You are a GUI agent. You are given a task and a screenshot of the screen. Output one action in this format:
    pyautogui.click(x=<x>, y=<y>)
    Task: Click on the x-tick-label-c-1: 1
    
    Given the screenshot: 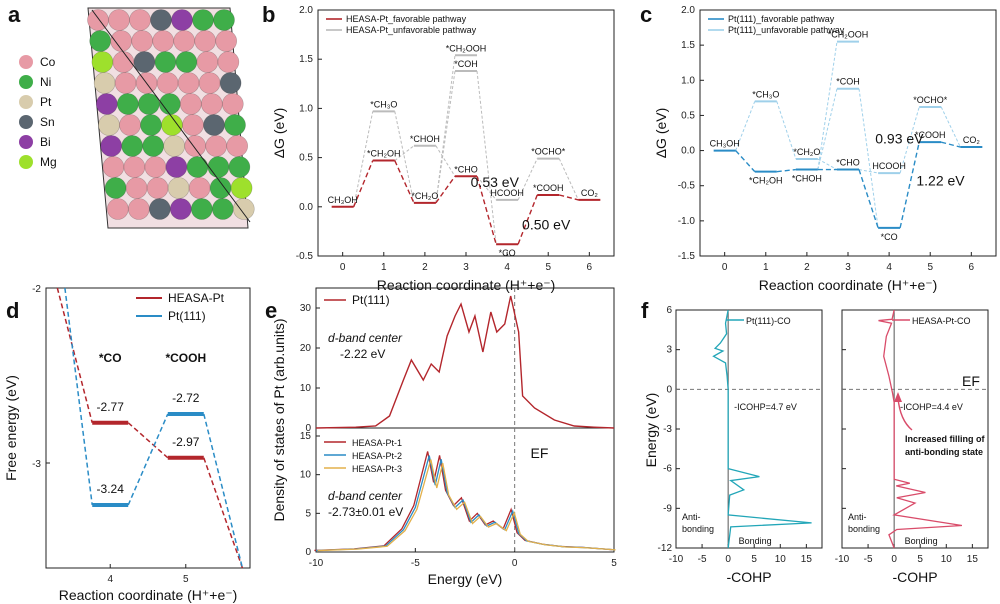 What is the action you would take?
    pyautogui.click(x=766, y=267)
    